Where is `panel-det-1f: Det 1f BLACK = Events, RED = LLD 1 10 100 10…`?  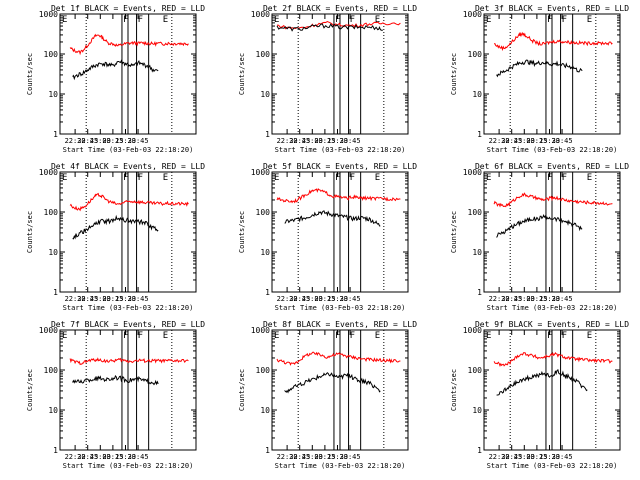
panel-det-1f: Det 1f BLACK = Events, RED = LLD 1 10 100 10… is located at coordinates (115, 79).